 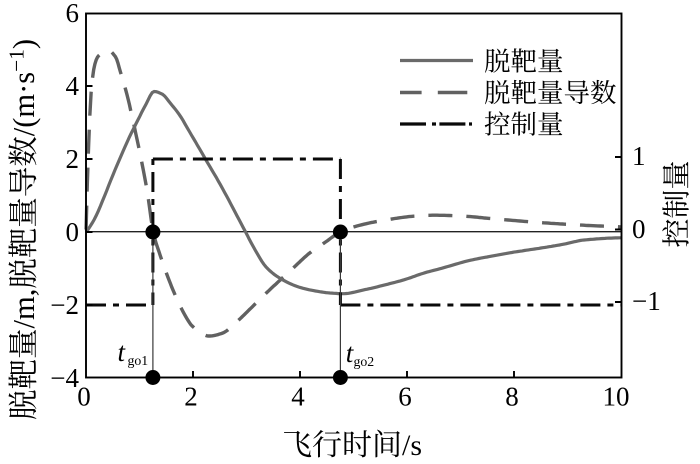 What do you see at coordinates (24, 104) in the screenshot?
I see `svg-text: /(m·s` at bounding box center [24, 104].